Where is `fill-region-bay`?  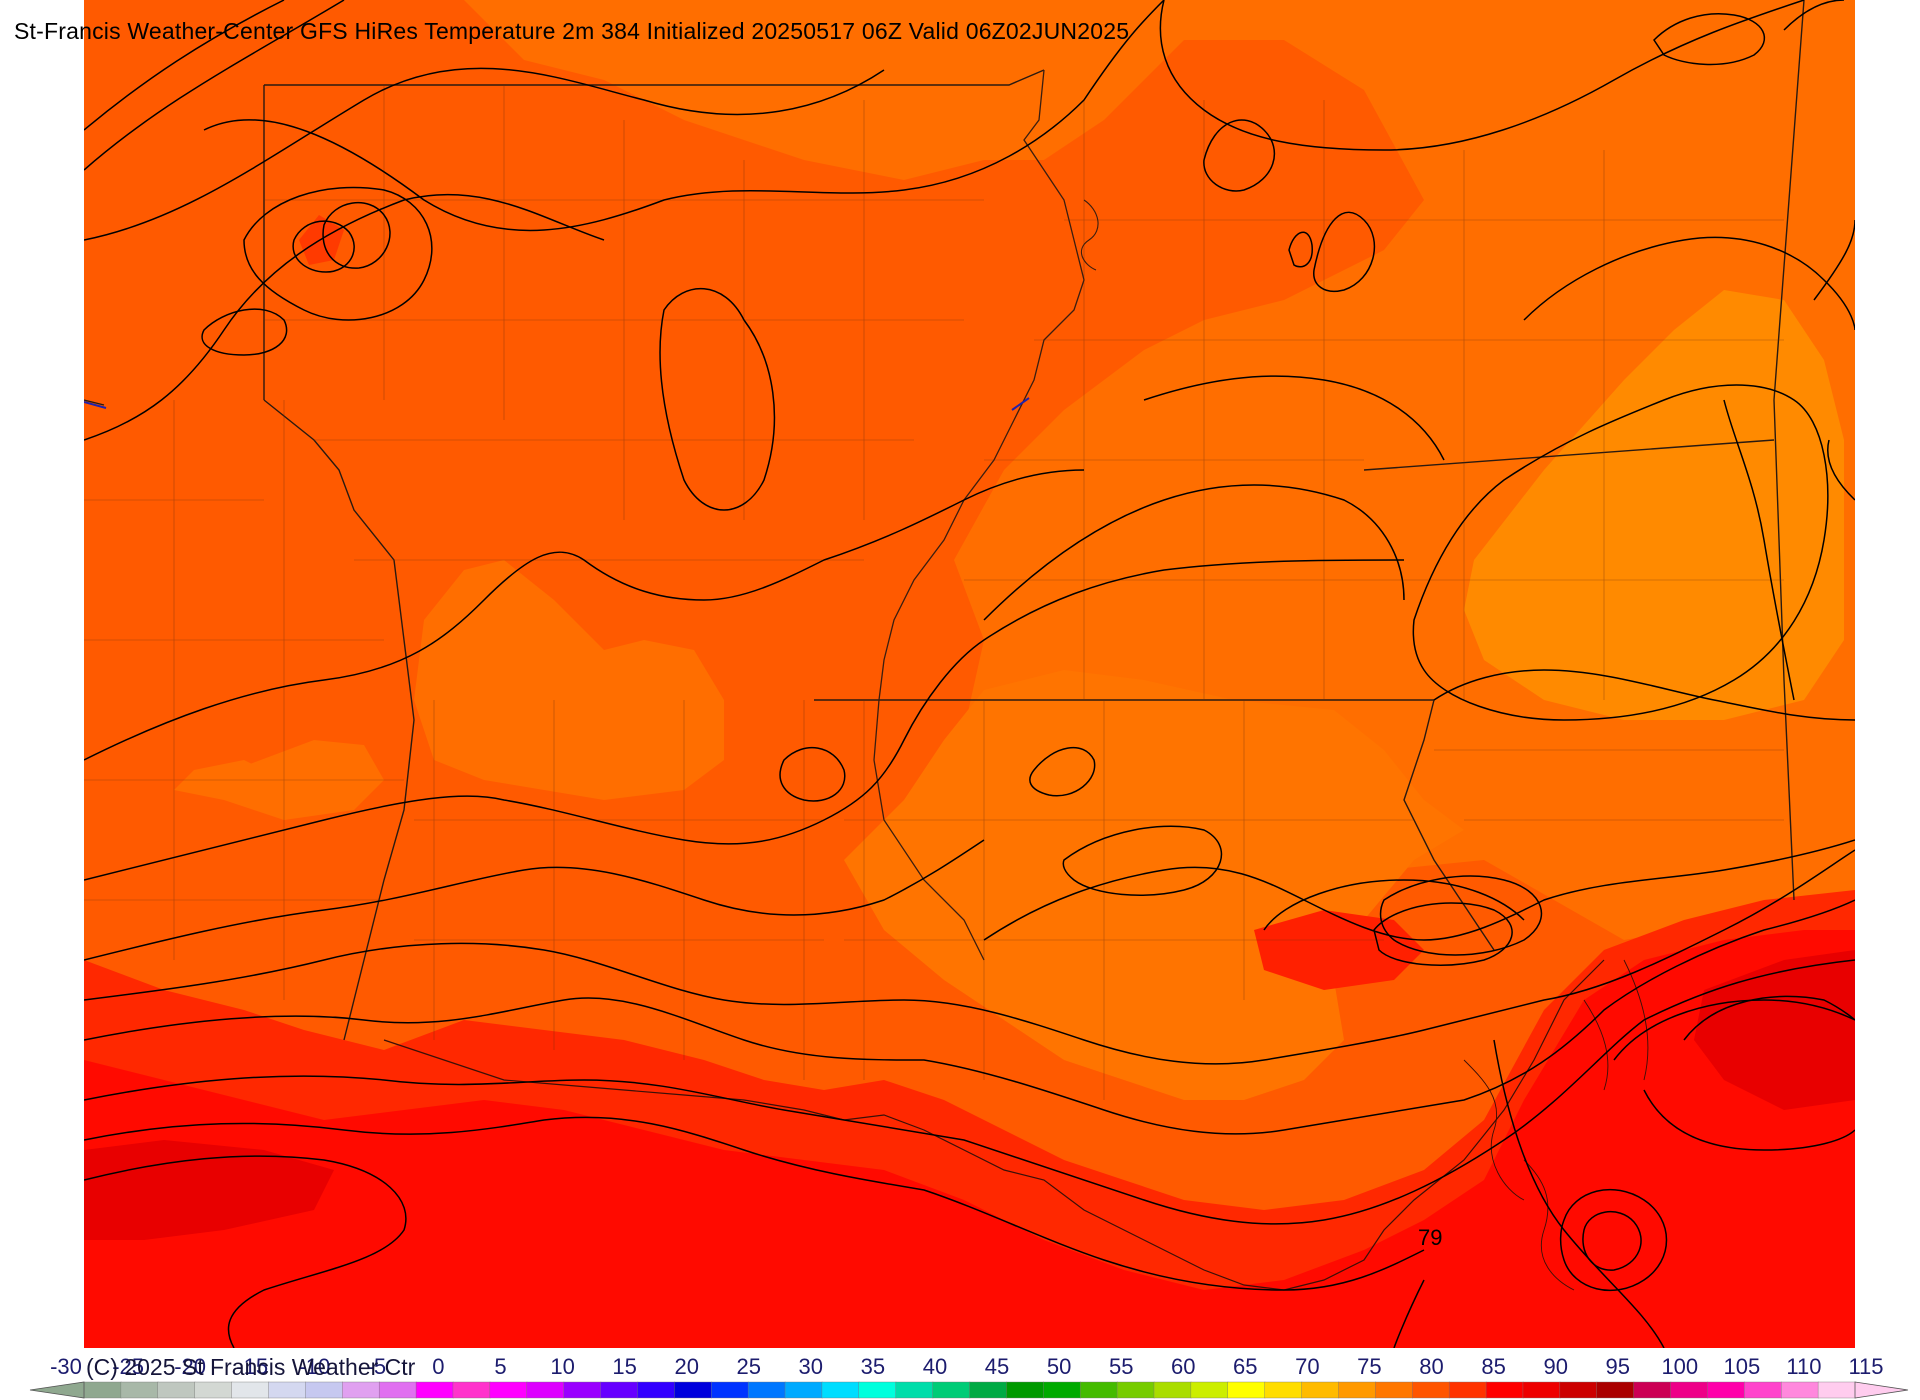 fill-region-bay is located at coordinates (1339, 950).